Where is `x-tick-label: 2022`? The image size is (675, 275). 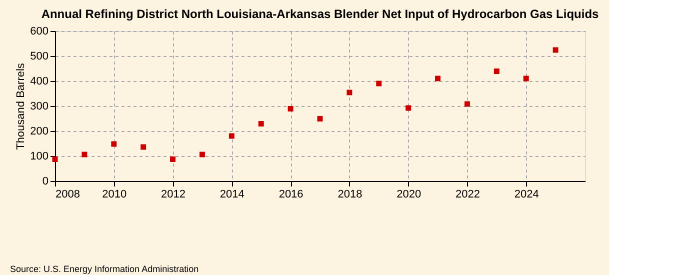
x-tick-label: 2022 is located at coordinates (467, 194).